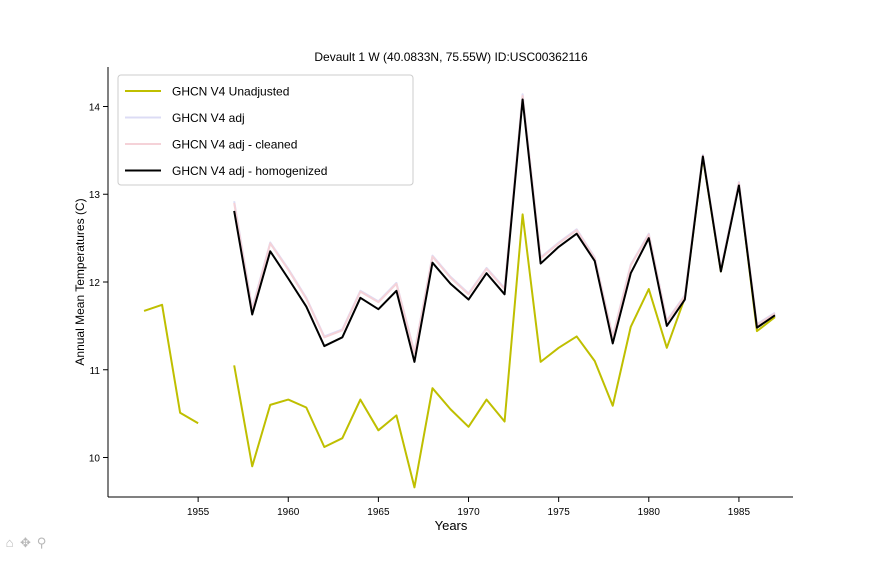 Image resolution: width=880 pixels, height=565 pixels. What do you see at coordinates (41, 542) in the screenshot?
I see `zoom-icon: ⚲` at bounding box center [41, 542].